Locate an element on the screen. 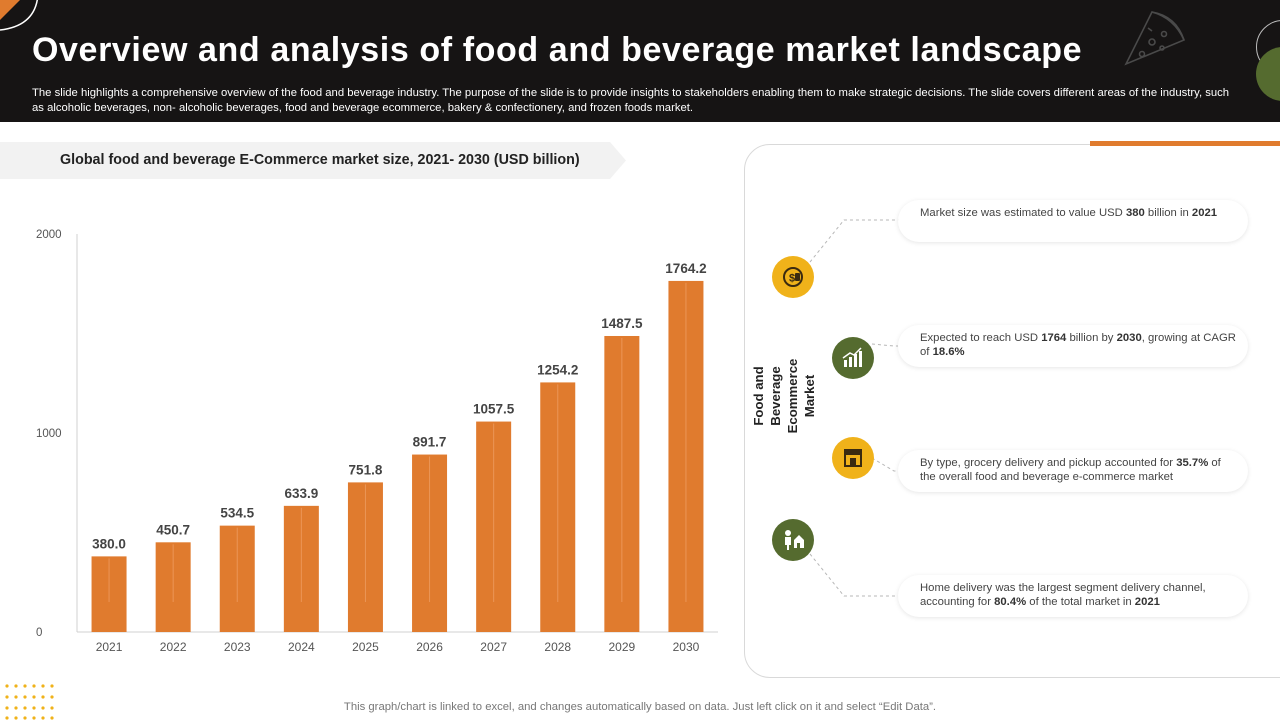 The image size is (1280, 720). data-label: 380.0 is located at coordinates (109, 543).